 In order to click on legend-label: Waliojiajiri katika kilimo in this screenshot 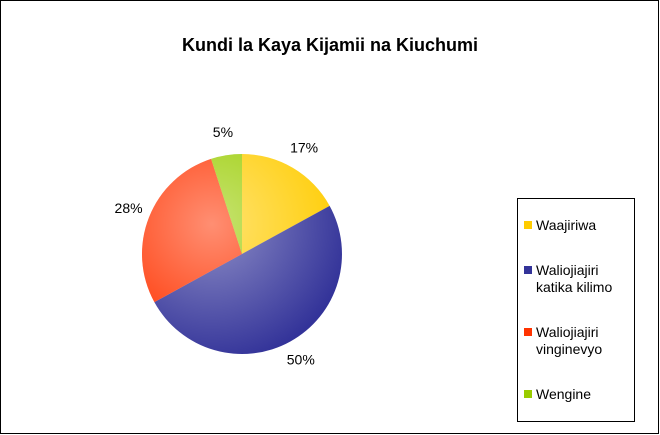, I will do `click(574, 278)`.